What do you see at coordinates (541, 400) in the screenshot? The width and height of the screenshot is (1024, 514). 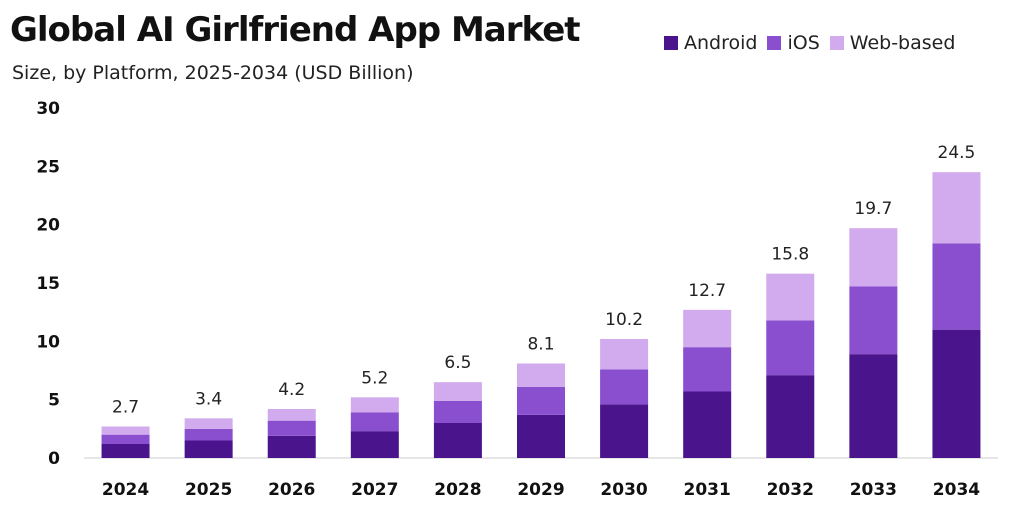 I see `bar-ios-2029` at bounding box center [541, 400].